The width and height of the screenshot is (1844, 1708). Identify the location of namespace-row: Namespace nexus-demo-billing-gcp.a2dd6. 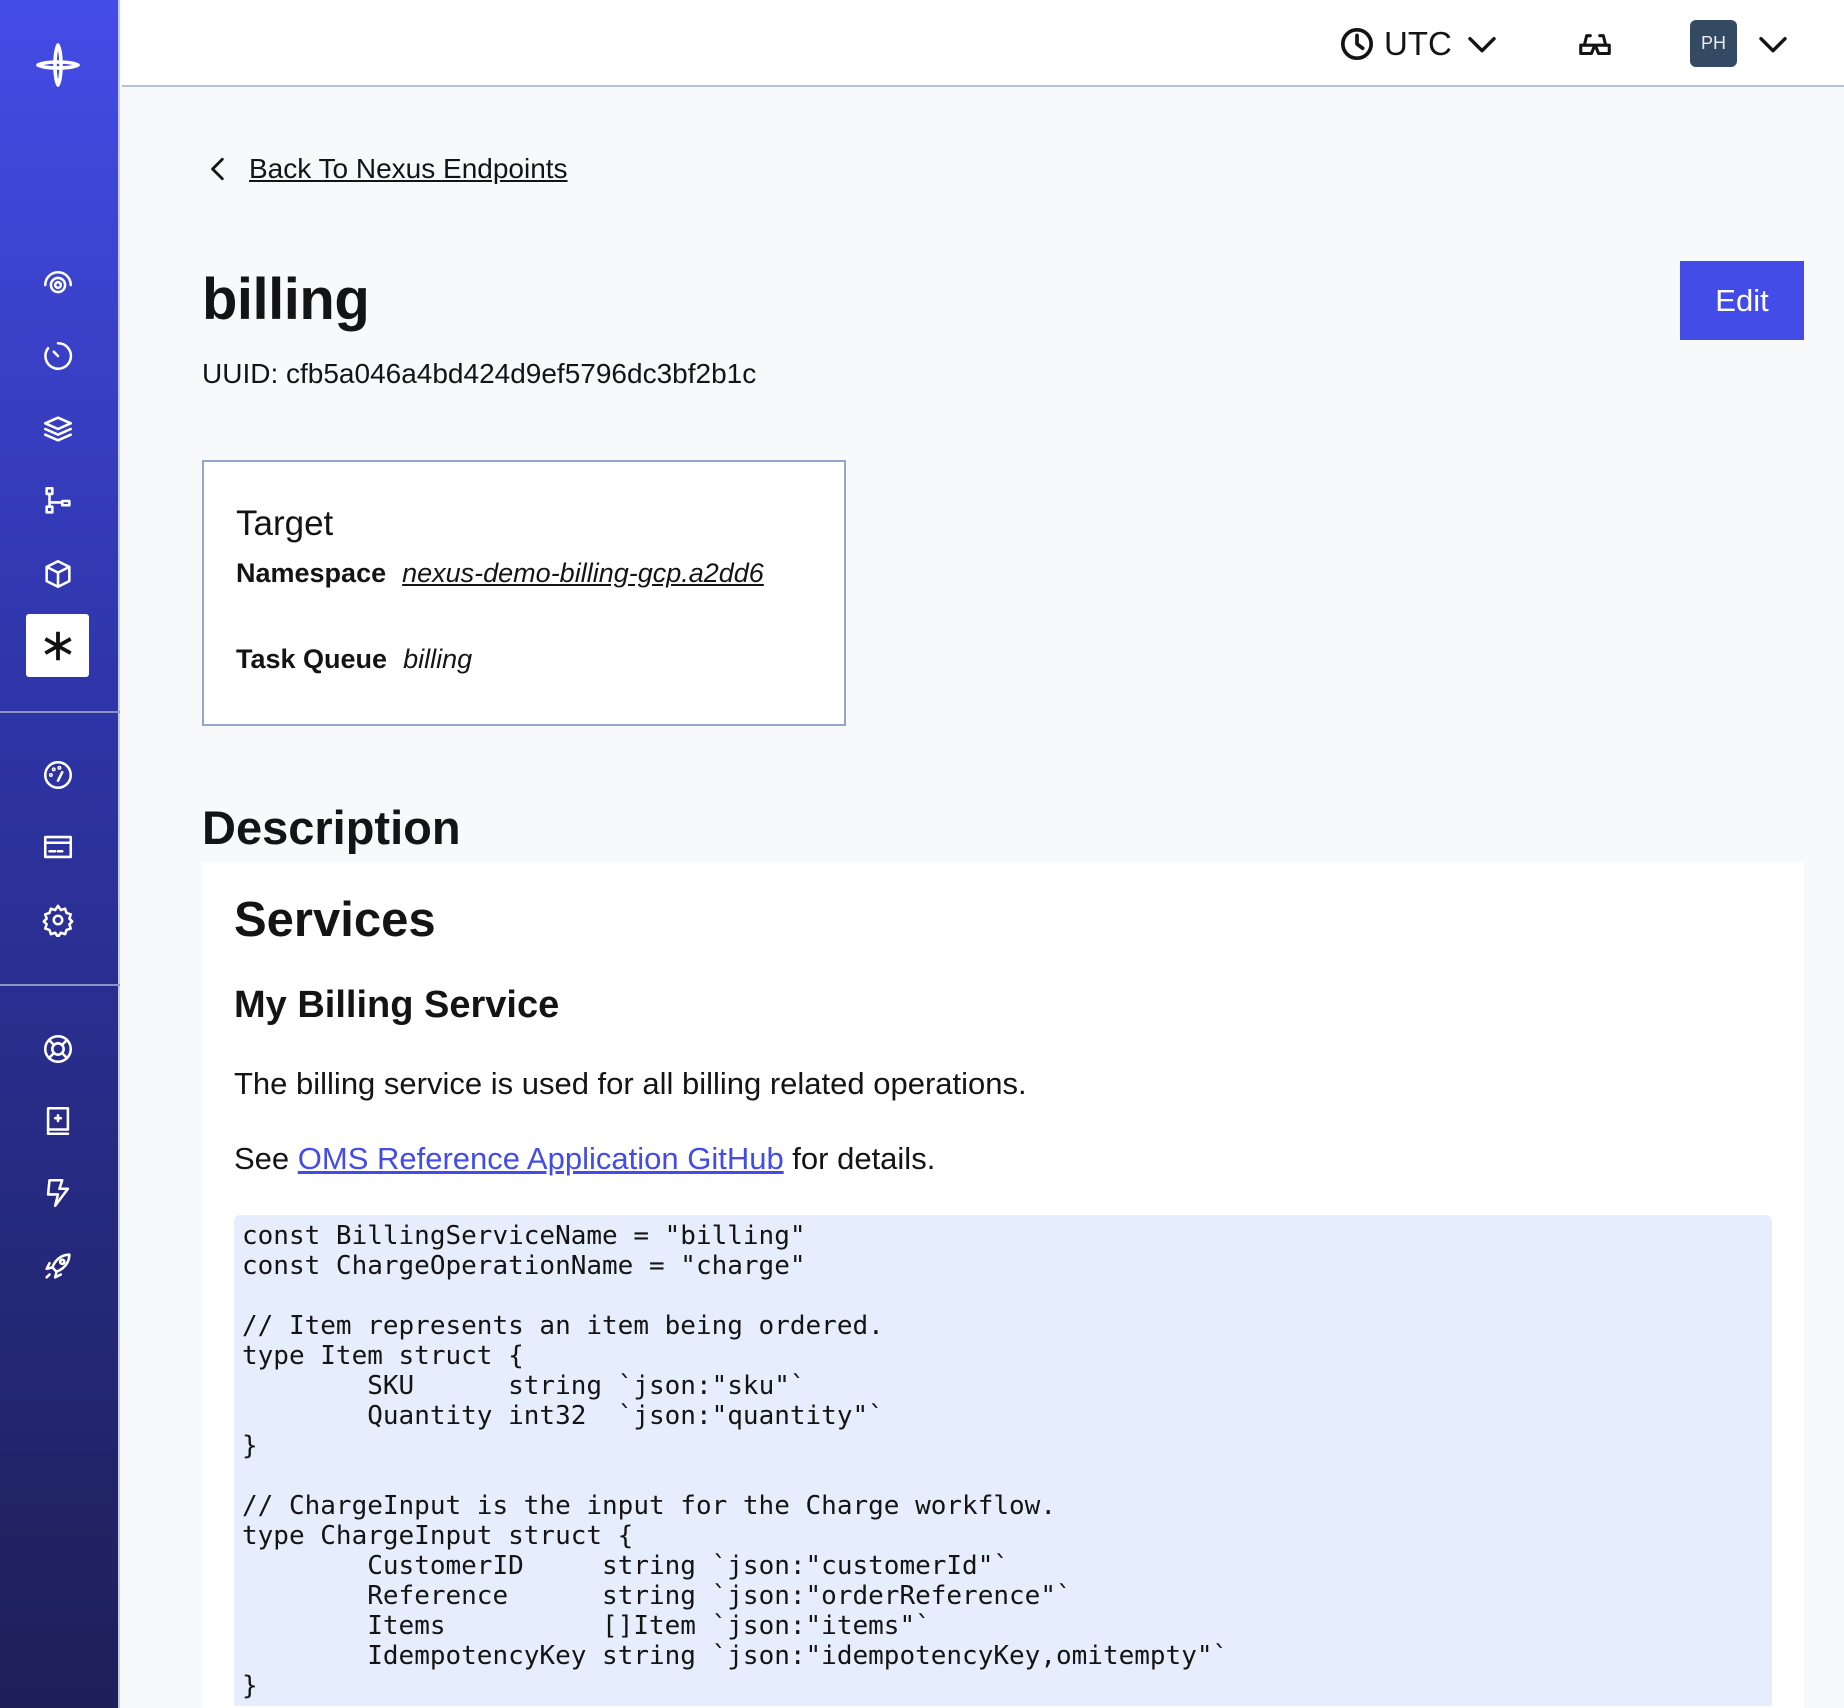
(500, 573).